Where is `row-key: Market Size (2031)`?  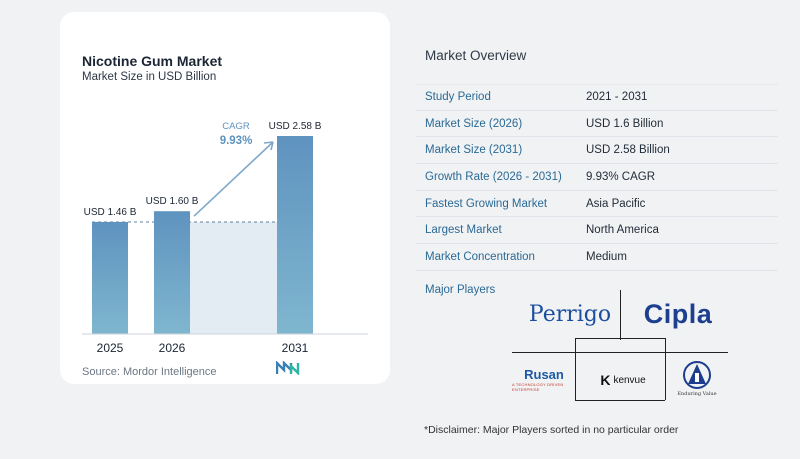 row-key: Market Size (2031) is located at coordinates (474, 150).